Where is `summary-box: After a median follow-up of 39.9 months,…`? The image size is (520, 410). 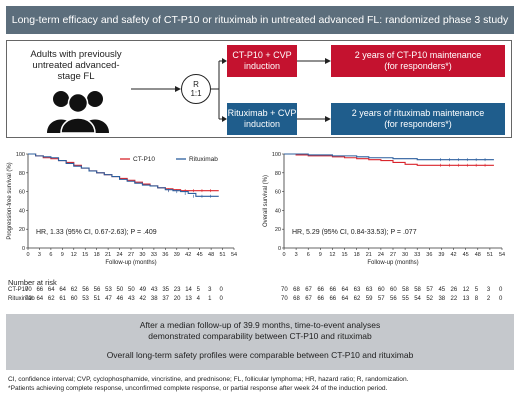 summary-box: After a median follow-up of 39.9 months,… is located at coordinates (260, 342).